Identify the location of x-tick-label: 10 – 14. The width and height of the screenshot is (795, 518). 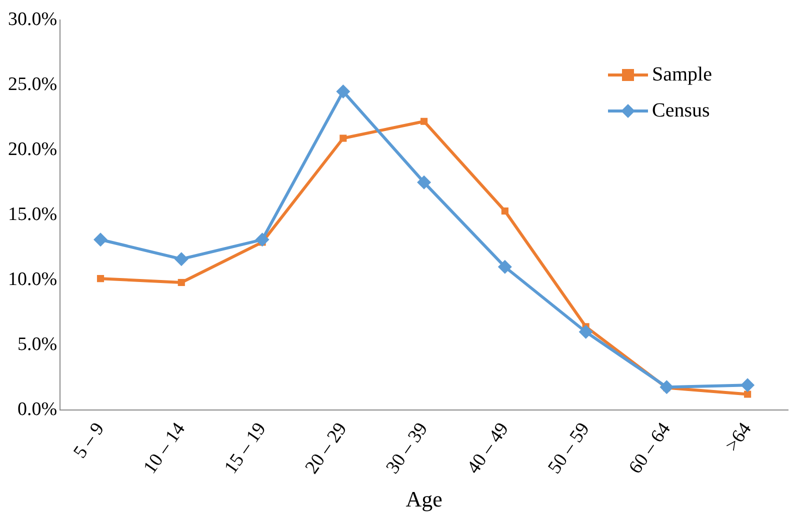
(165, 448).